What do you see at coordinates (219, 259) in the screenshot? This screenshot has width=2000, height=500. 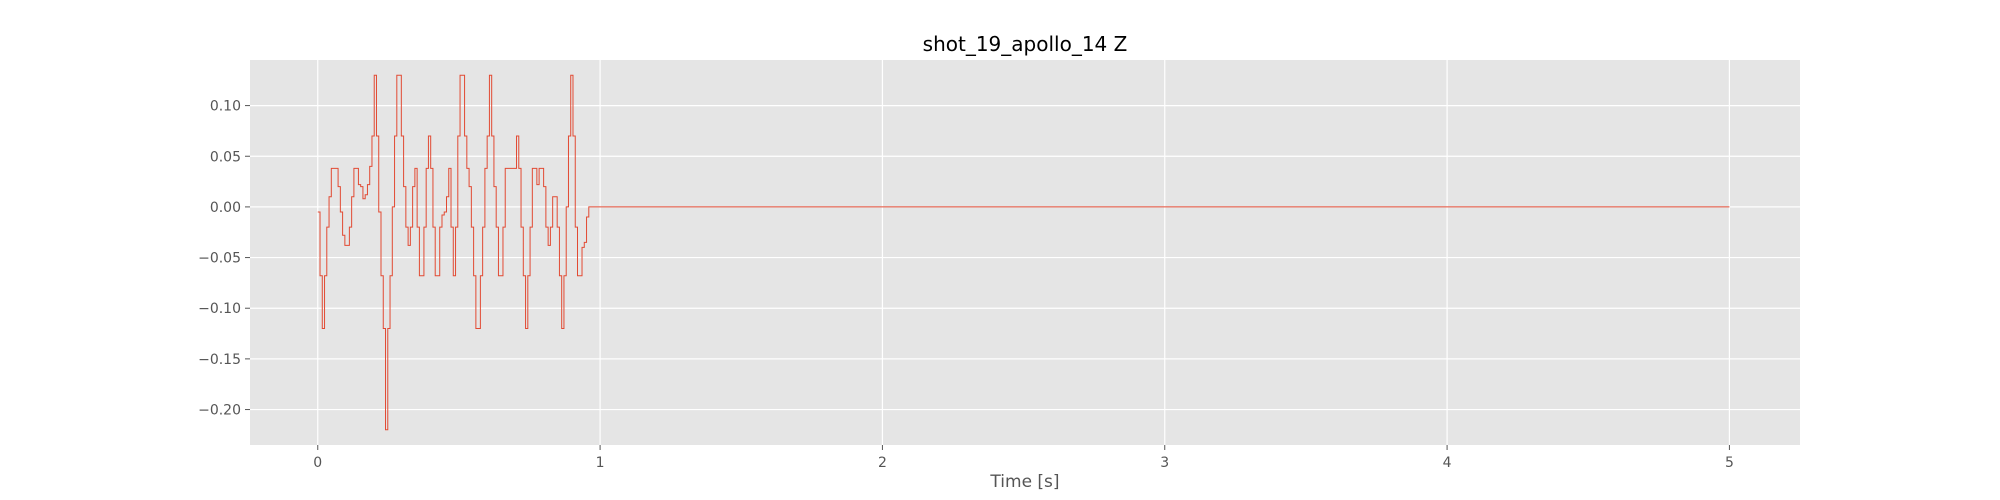 I see `y-tick-label: −0.05` at bounding box center [219, 259].